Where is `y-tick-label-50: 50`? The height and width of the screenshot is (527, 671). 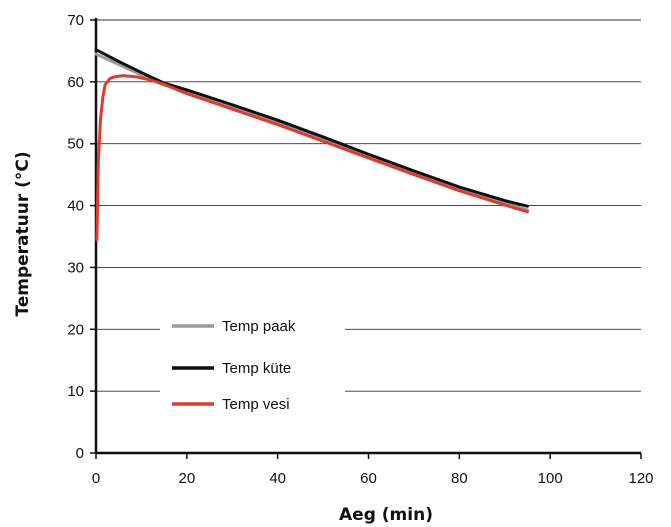 y-tick-label-50: 50 is located at coordinates (75, 144).